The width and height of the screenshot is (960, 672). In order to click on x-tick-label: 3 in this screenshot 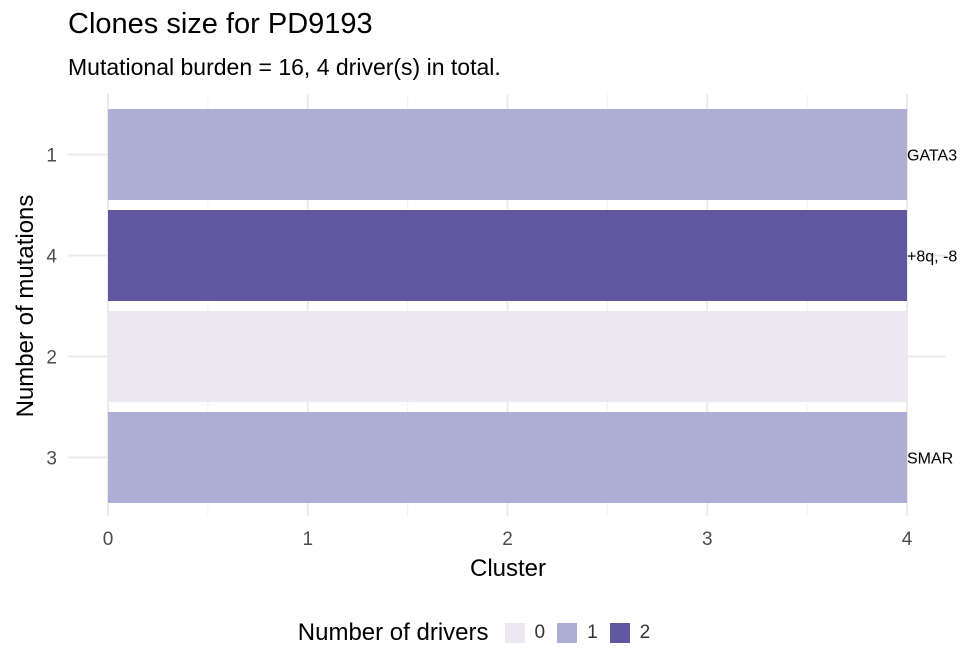, I will do `click(707, 539)`.